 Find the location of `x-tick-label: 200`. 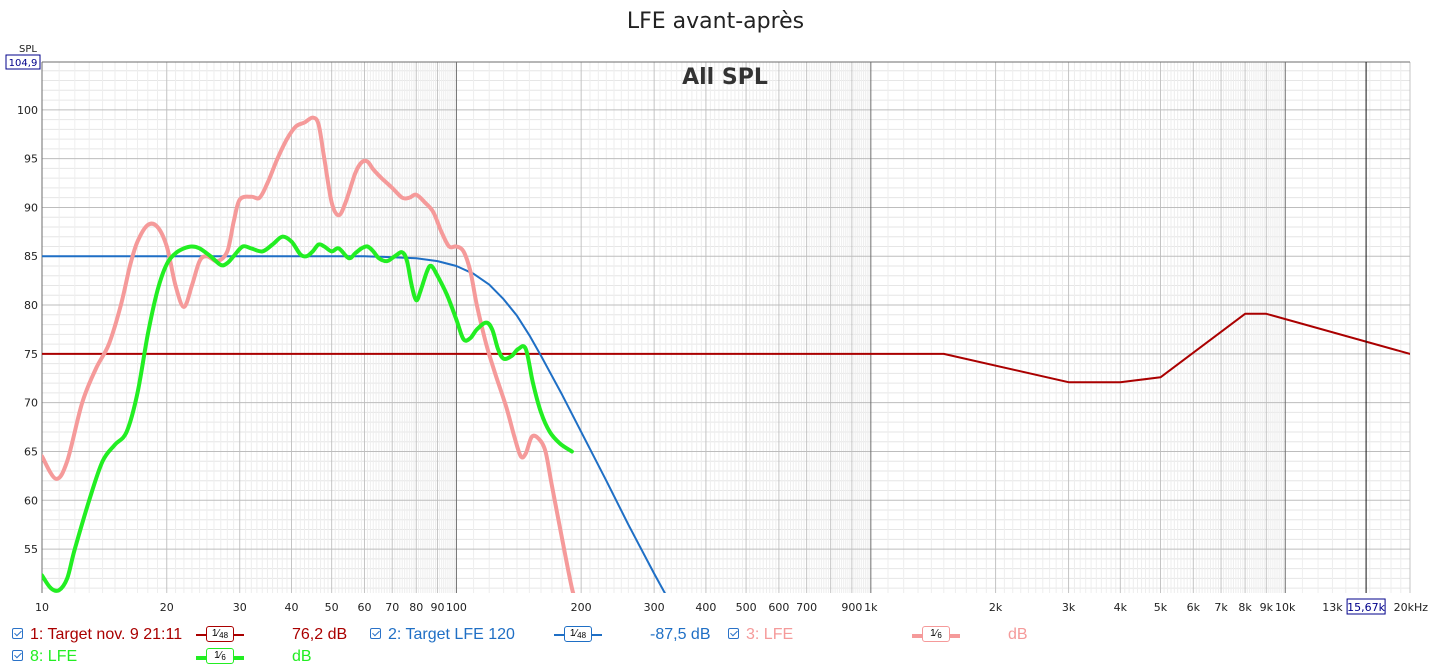

x-tick-label: 200 is located at coordinates (581, 607).